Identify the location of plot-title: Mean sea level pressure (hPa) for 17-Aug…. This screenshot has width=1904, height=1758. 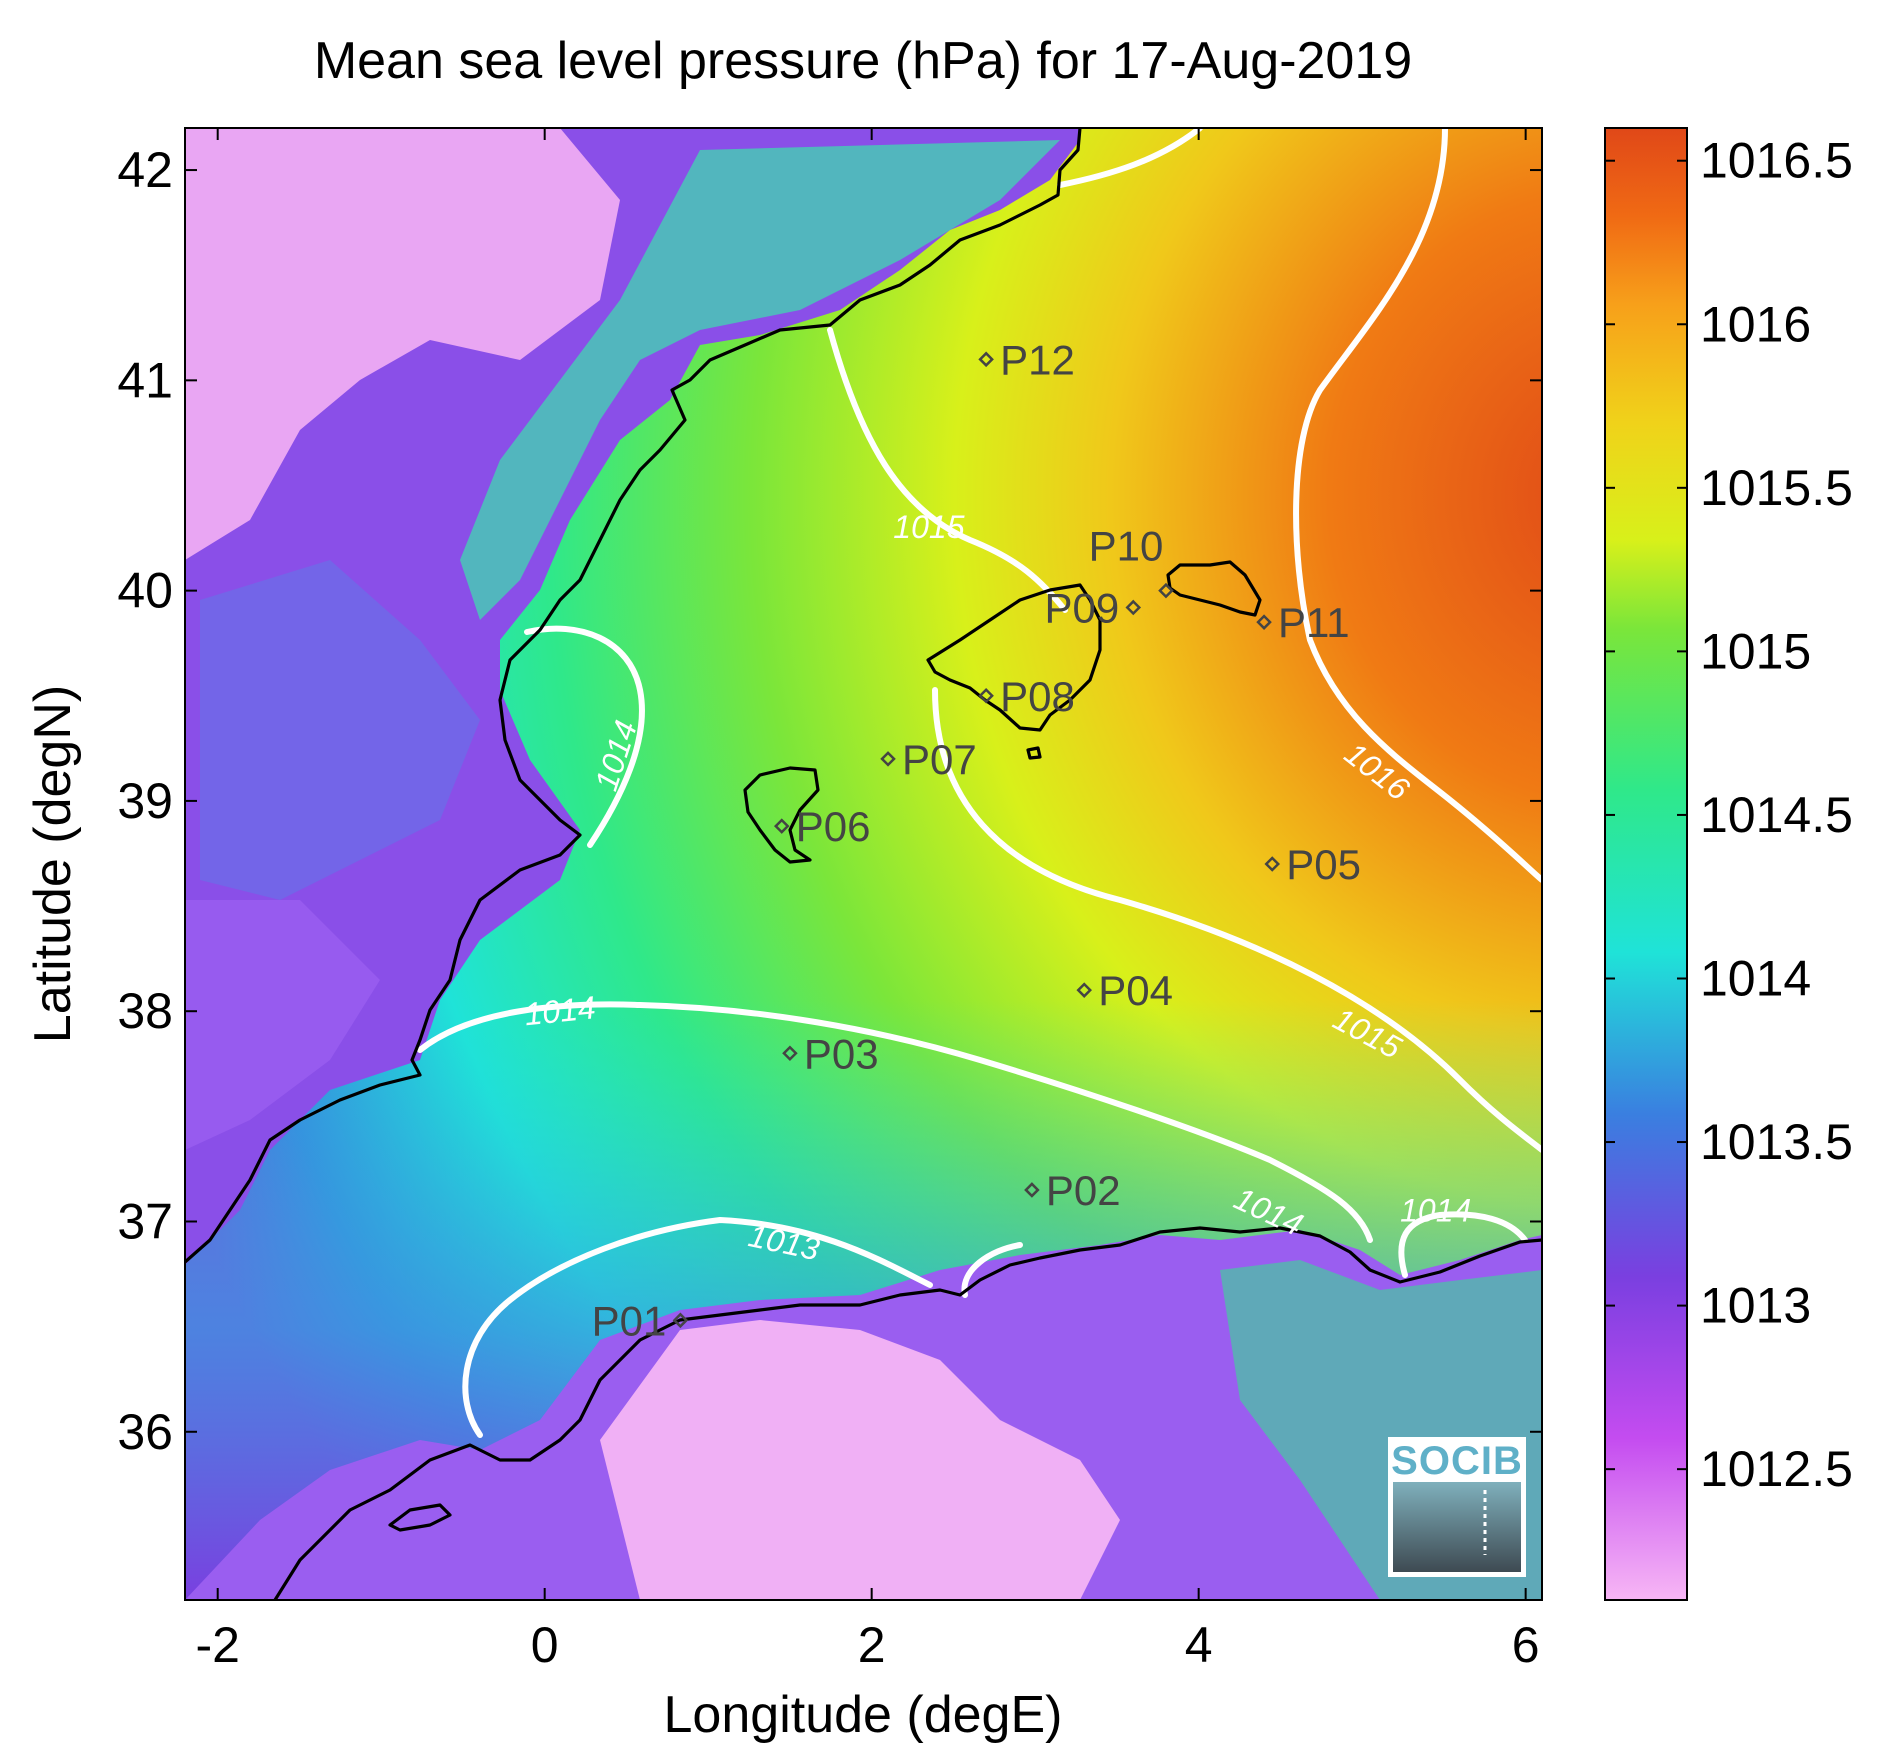
(863, 61).